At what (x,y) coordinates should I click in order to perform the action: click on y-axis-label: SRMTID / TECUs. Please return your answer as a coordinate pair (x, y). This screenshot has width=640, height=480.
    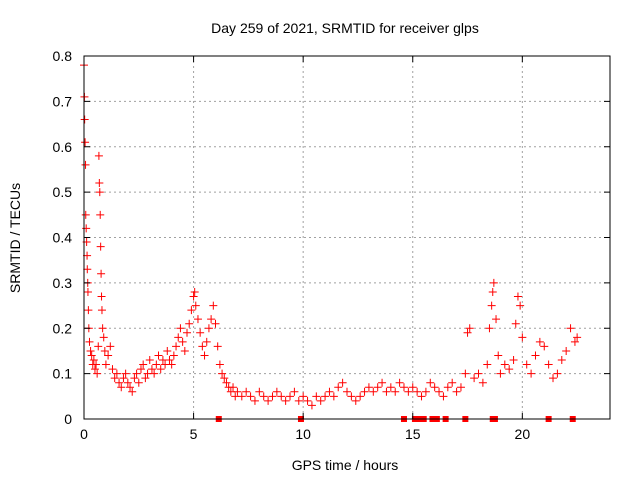
    Looking at the image, I should click on (15, 238).